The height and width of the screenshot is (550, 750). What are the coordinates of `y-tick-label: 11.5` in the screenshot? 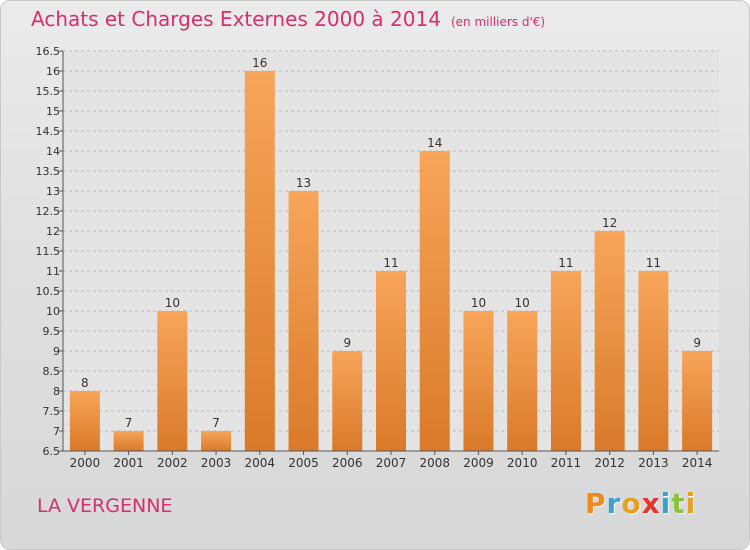 It's located at (48, 251).